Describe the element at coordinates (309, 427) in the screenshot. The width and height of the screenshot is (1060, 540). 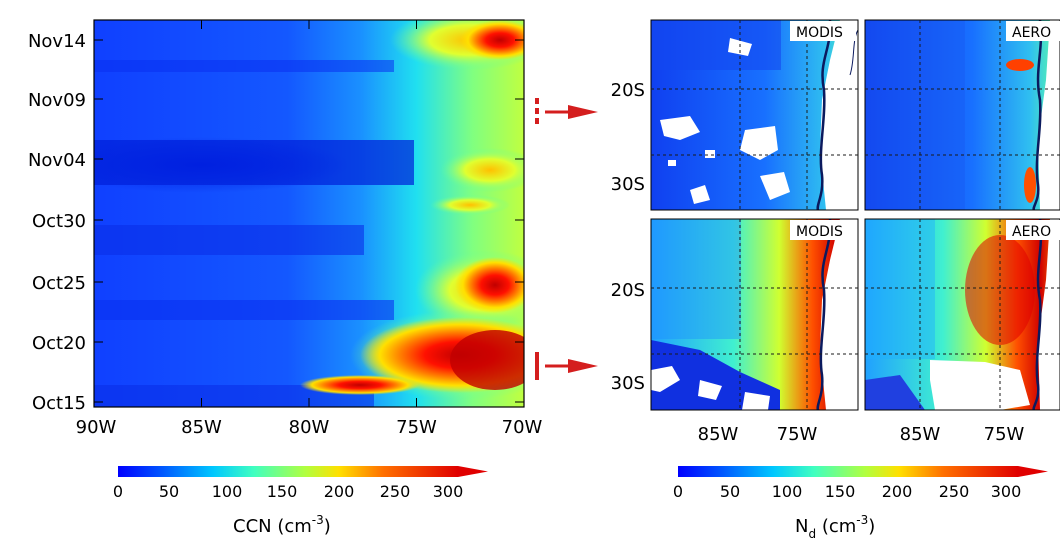
I see `ccn-x-tick-label: 80W` at that location.